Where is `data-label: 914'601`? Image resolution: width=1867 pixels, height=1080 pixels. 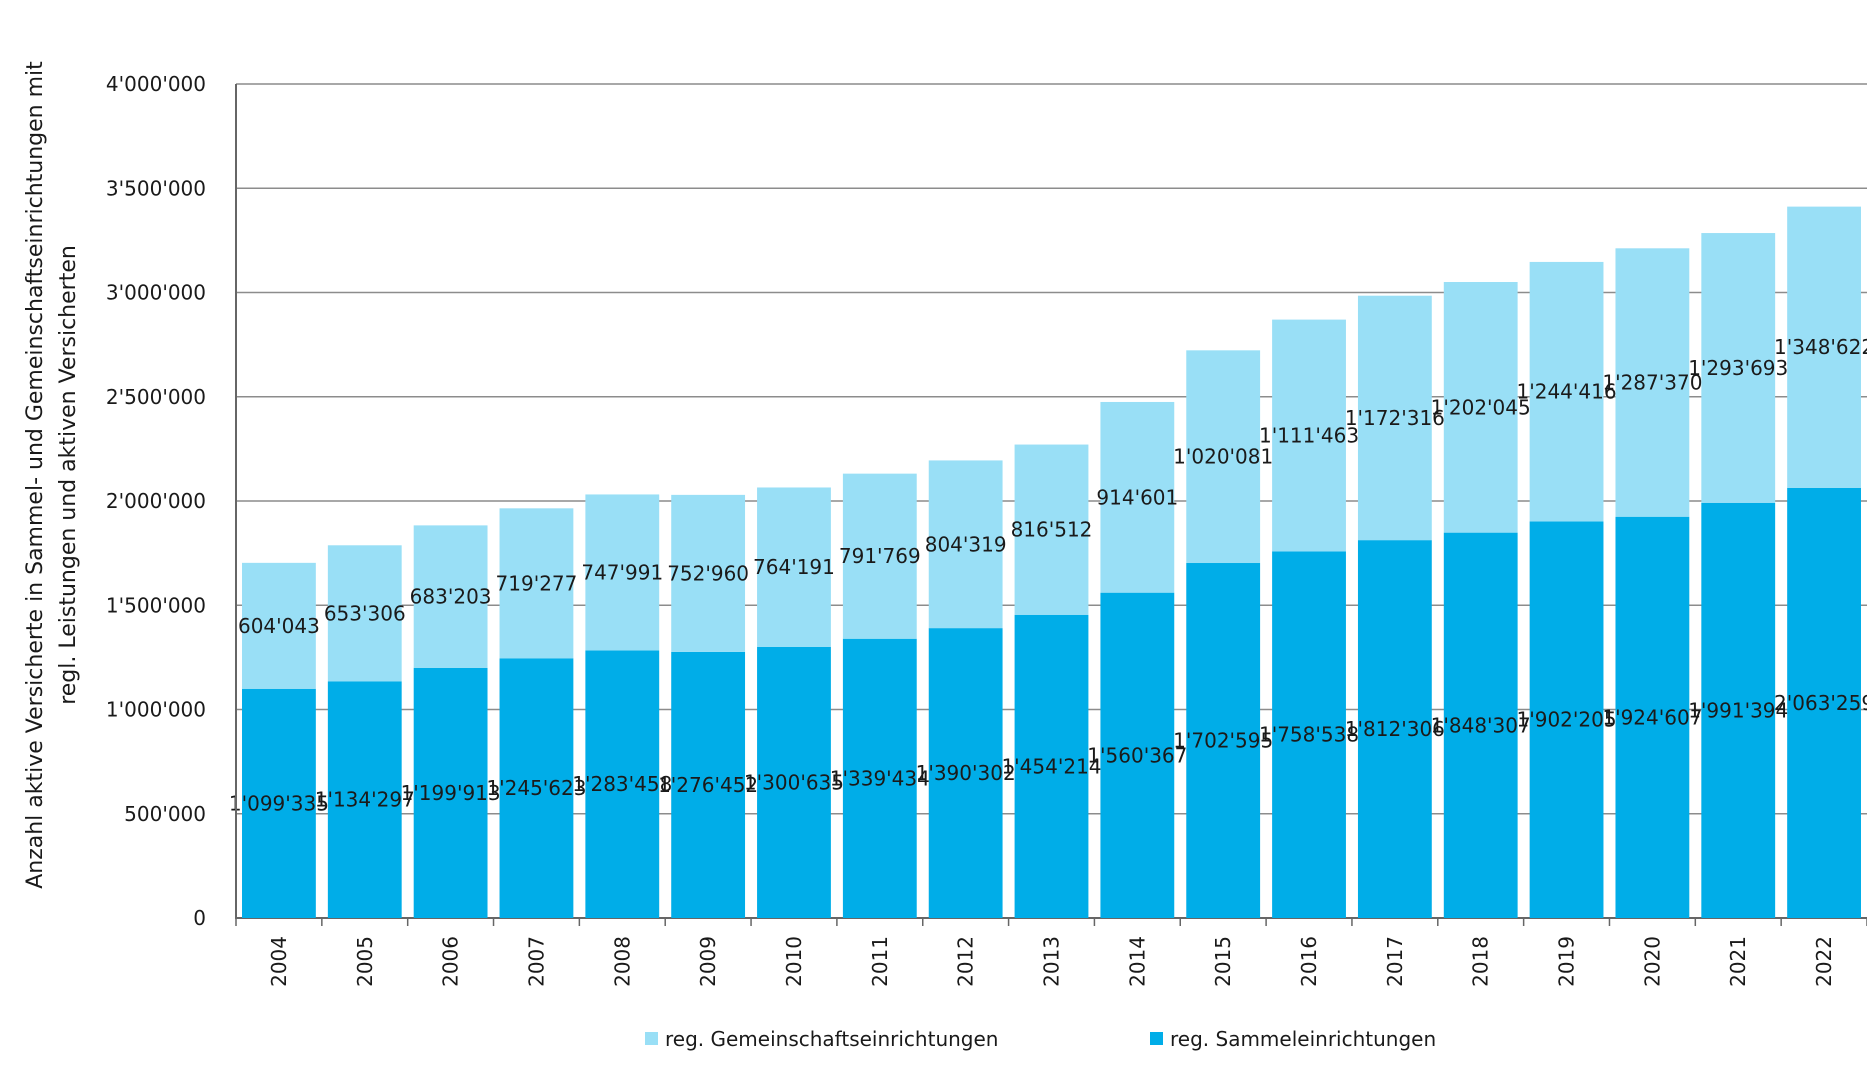 data-label: 914'601 is located at coordinates (1137, 497).